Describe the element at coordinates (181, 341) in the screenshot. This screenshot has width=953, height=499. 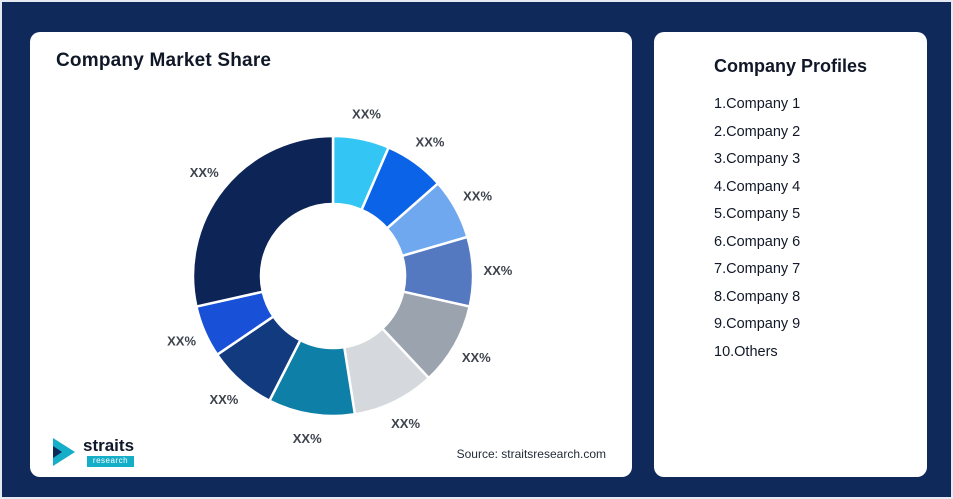
I see `slice-label-9: XX%` at that location.